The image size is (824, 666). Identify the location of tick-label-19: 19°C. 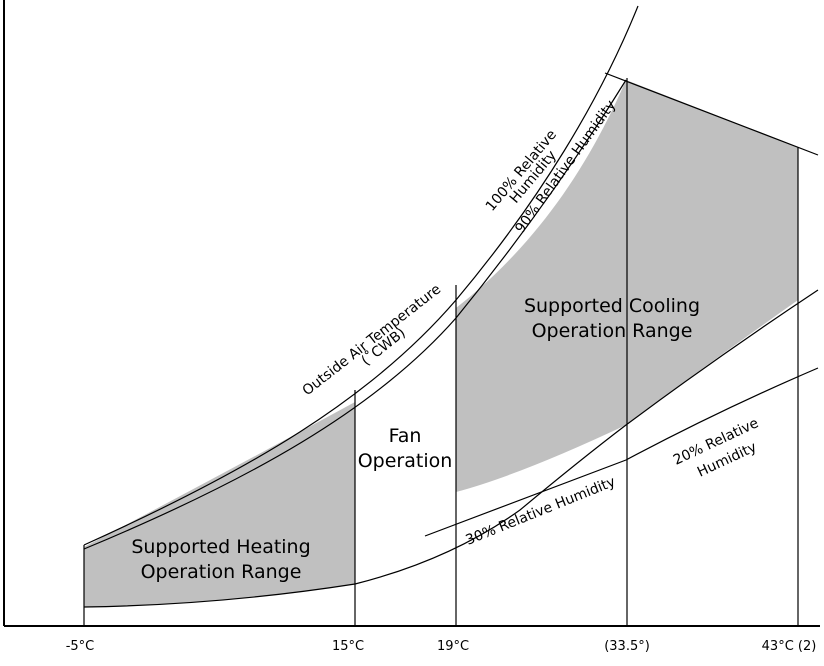
(453, 646).